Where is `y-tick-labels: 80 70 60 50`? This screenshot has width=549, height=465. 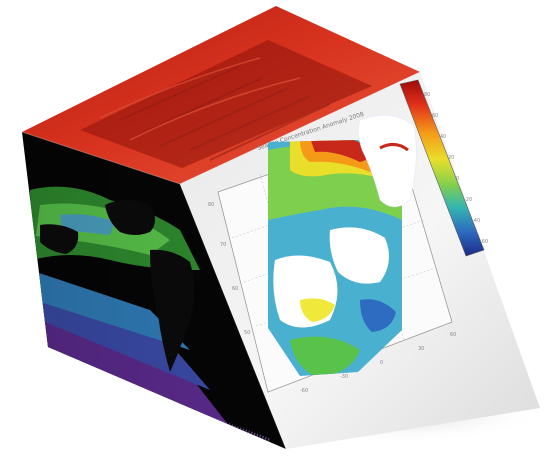
y-tick-labels: 80 70 60 50 is located at coordinates (229, 269).